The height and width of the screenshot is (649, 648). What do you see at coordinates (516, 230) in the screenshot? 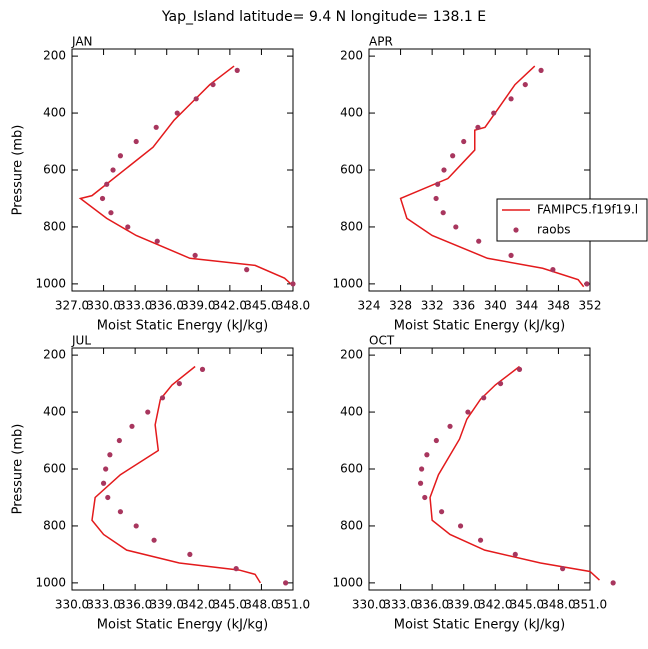
I see `legend-marker` at bounding box center [516, 230].